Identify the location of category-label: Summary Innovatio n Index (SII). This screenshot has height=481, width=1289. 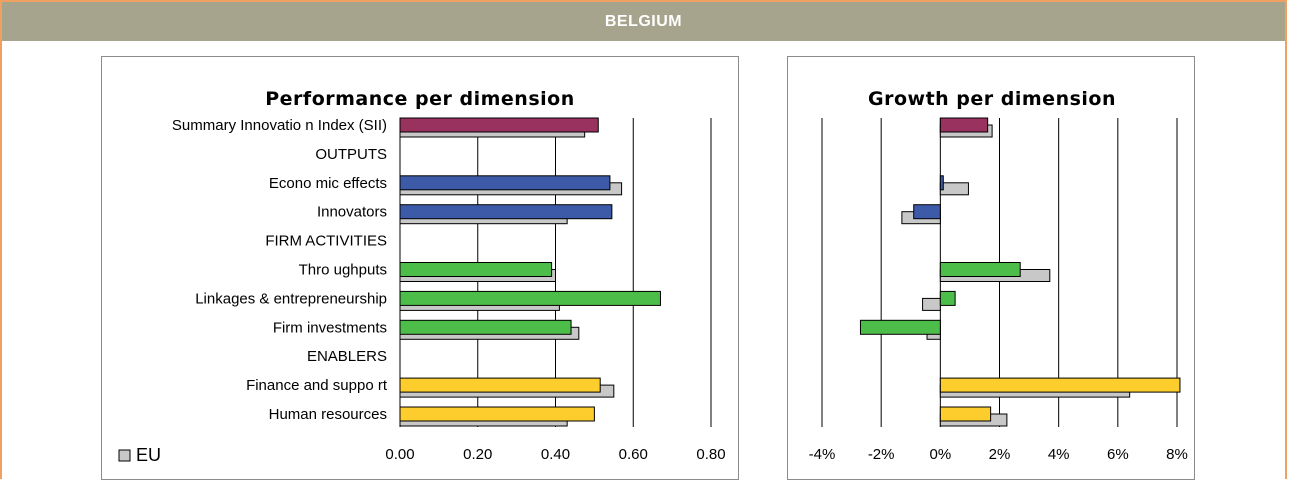
(279, 125).